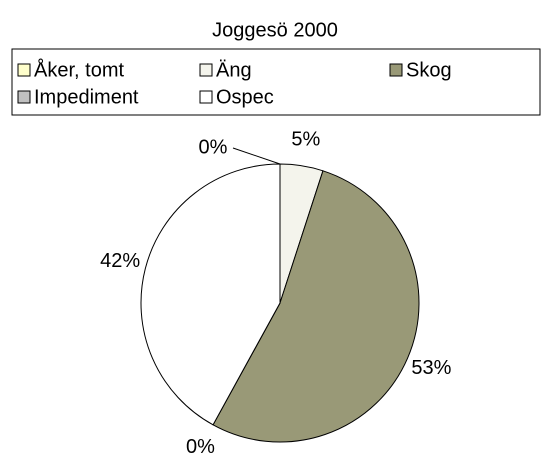 Image resolution: width=550 pixels, height=456 pixels. Describe the element at coordinates (275, 30) in the screenshot. I see `chart-title: Joggesö 2000` at that location.